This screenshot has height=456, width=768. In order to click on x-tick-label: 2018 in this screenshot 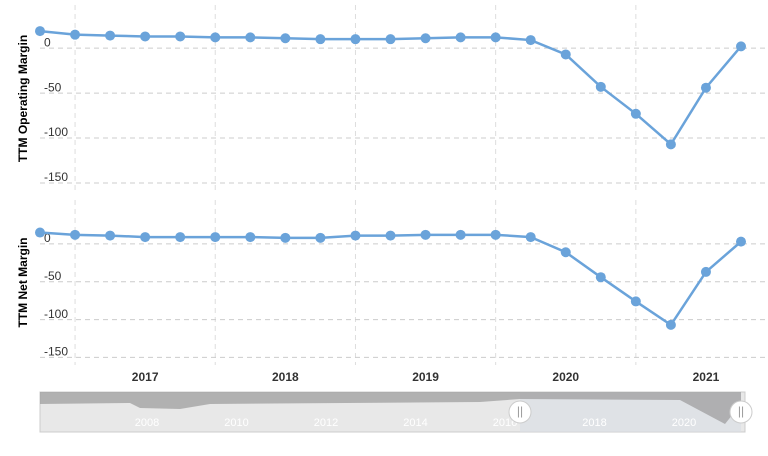, I will do `click(285, 377)`.